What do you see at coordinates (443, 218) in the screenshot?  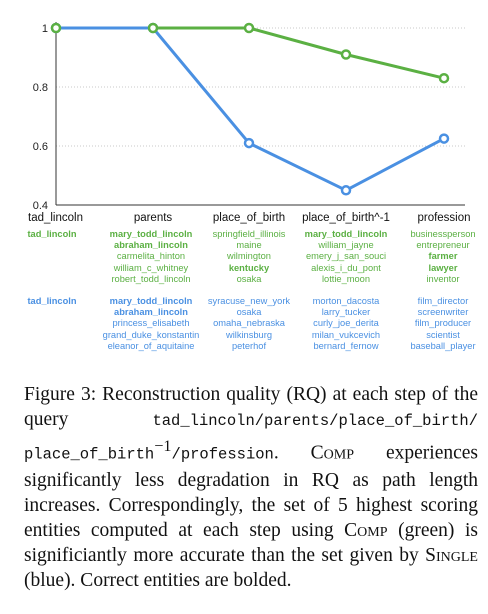 I see `x-tick-label: profession` at bounding box center [443, 218].